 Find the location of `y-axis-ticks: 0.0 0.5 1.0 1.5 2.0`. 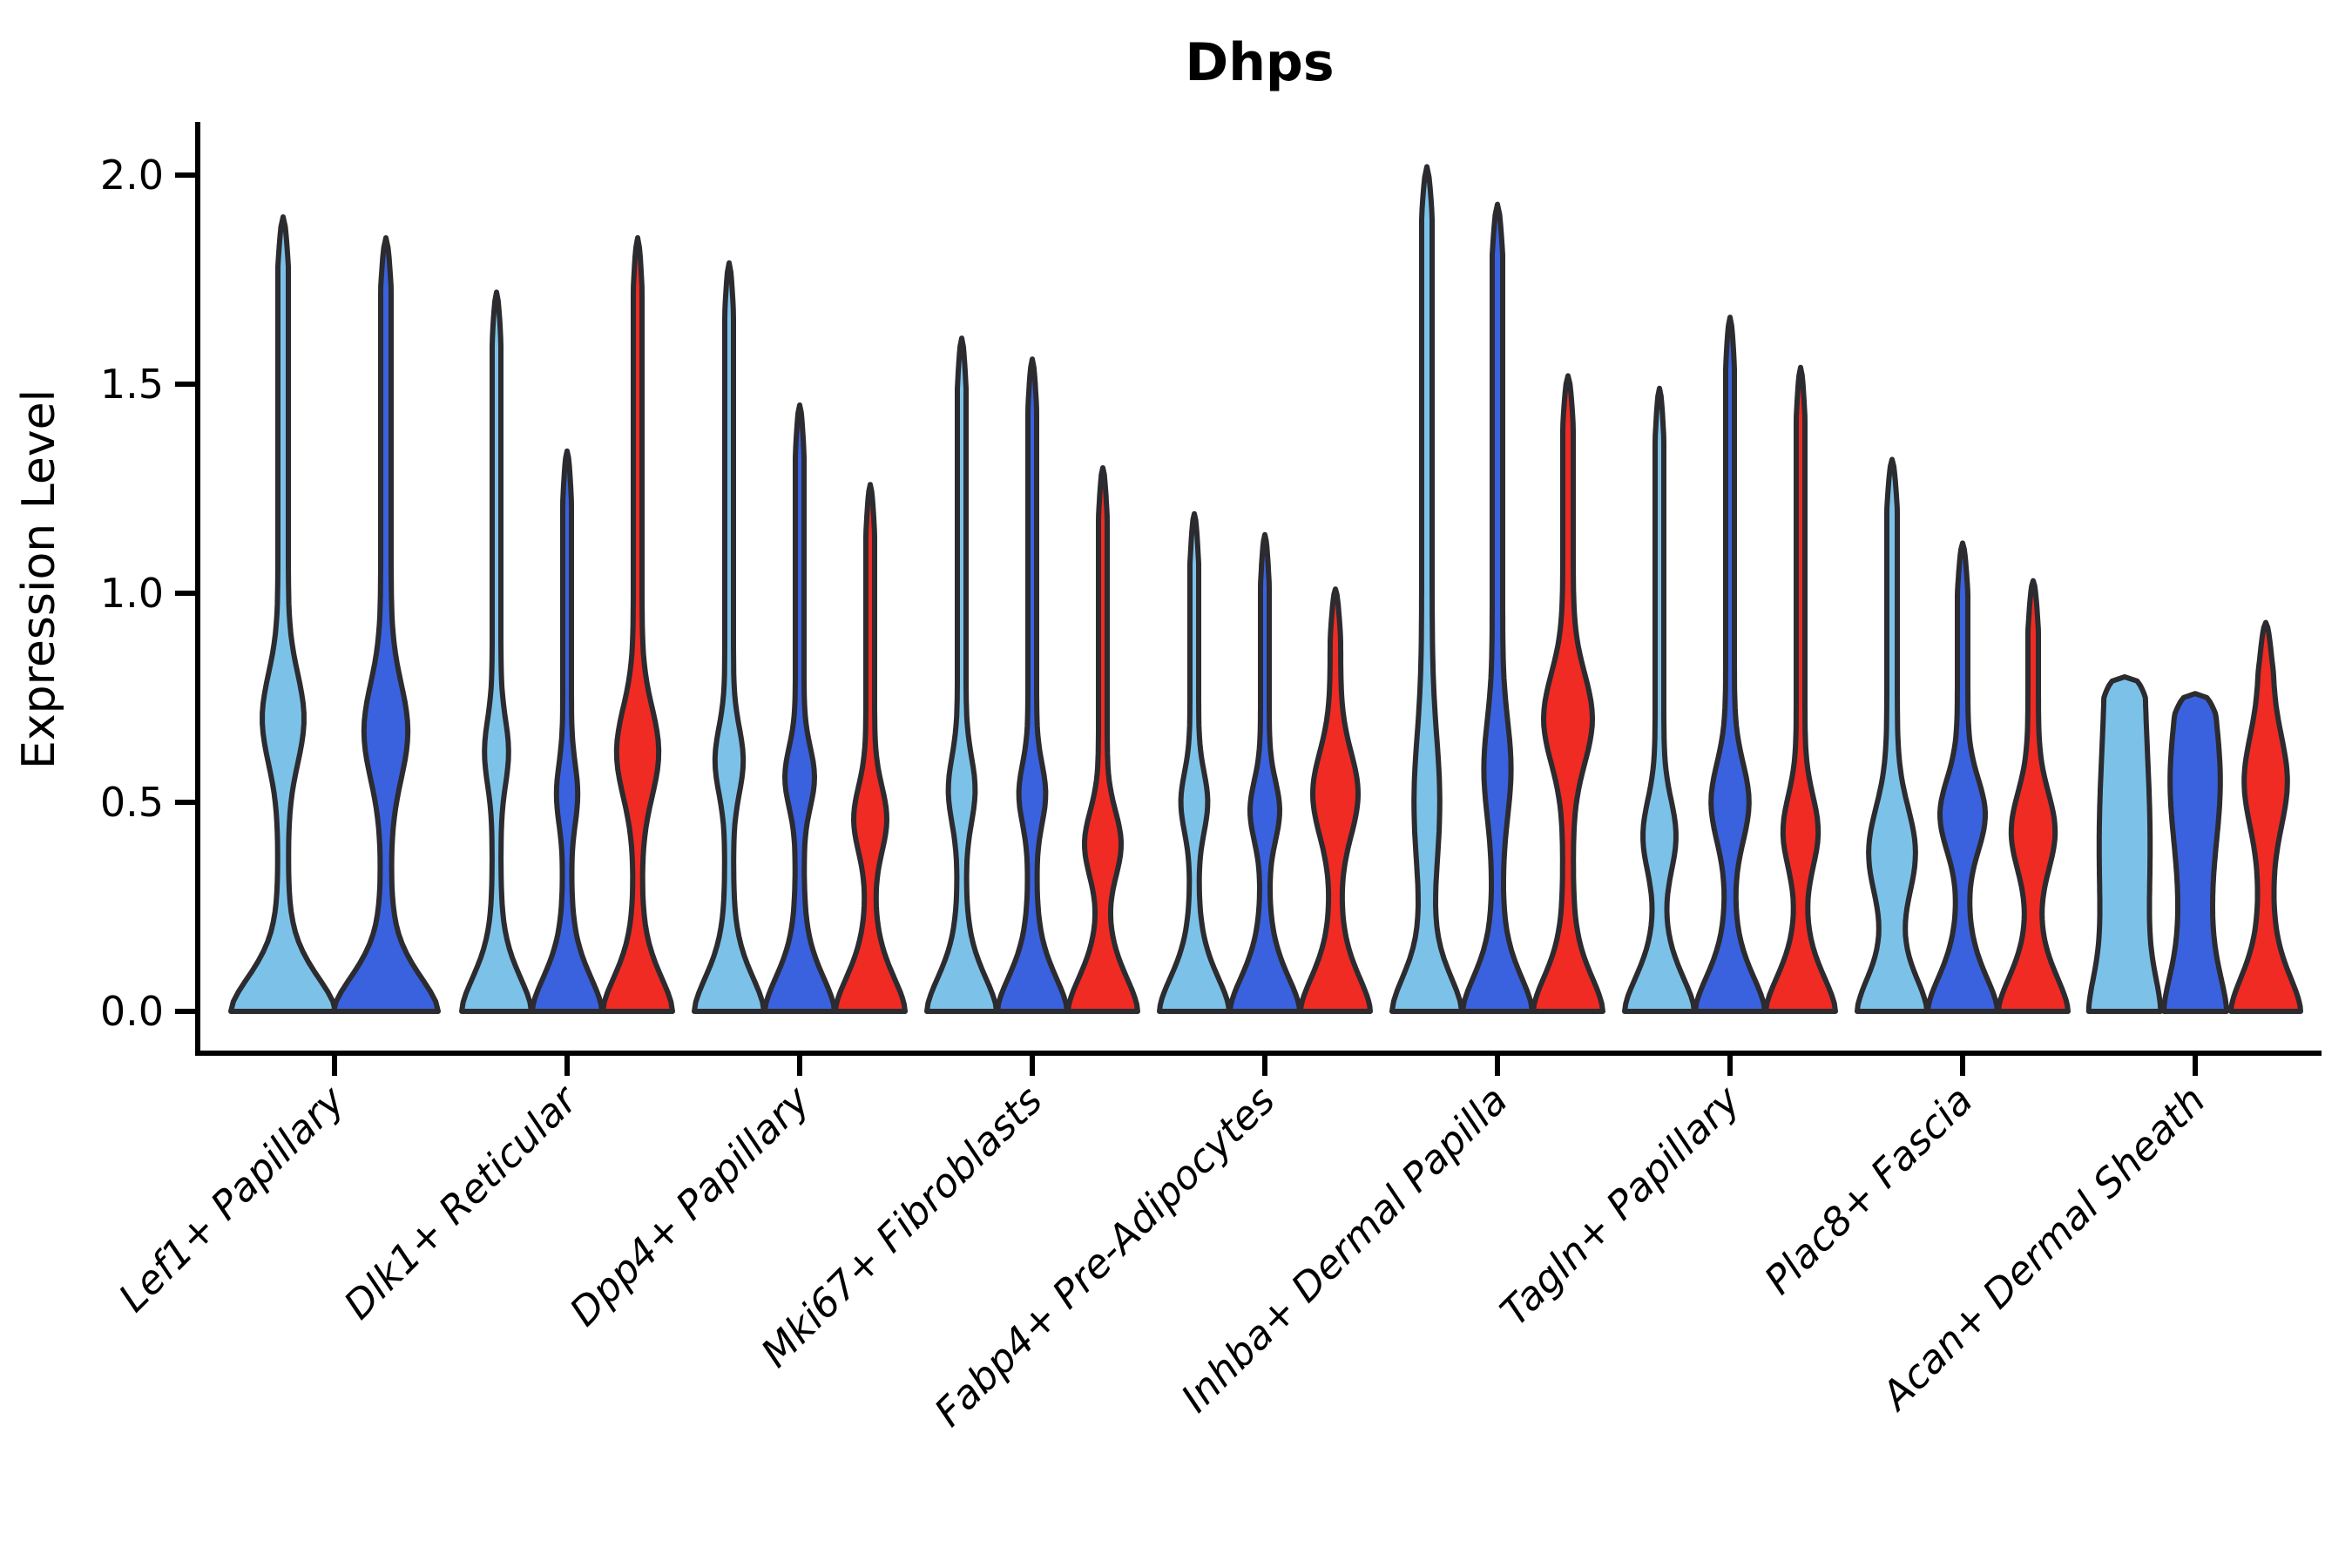

y-axis-ticks: 0.0 0.5 1.0 1.5 2.0 is located at coordinates (149, 593).